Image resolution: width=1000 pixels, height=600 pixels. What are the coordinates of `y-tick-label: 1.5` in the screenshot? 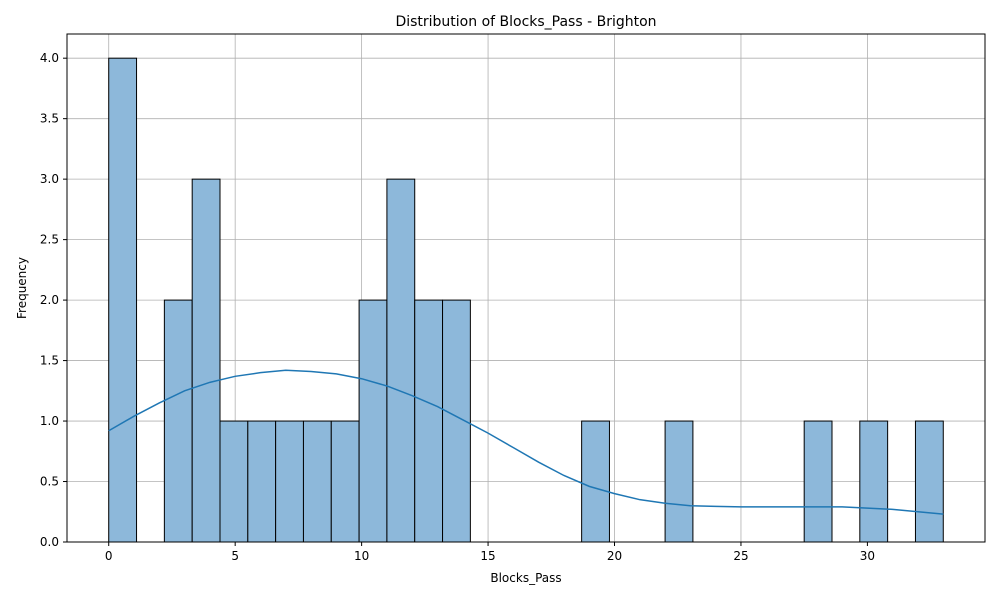 It's located at (49, 361).